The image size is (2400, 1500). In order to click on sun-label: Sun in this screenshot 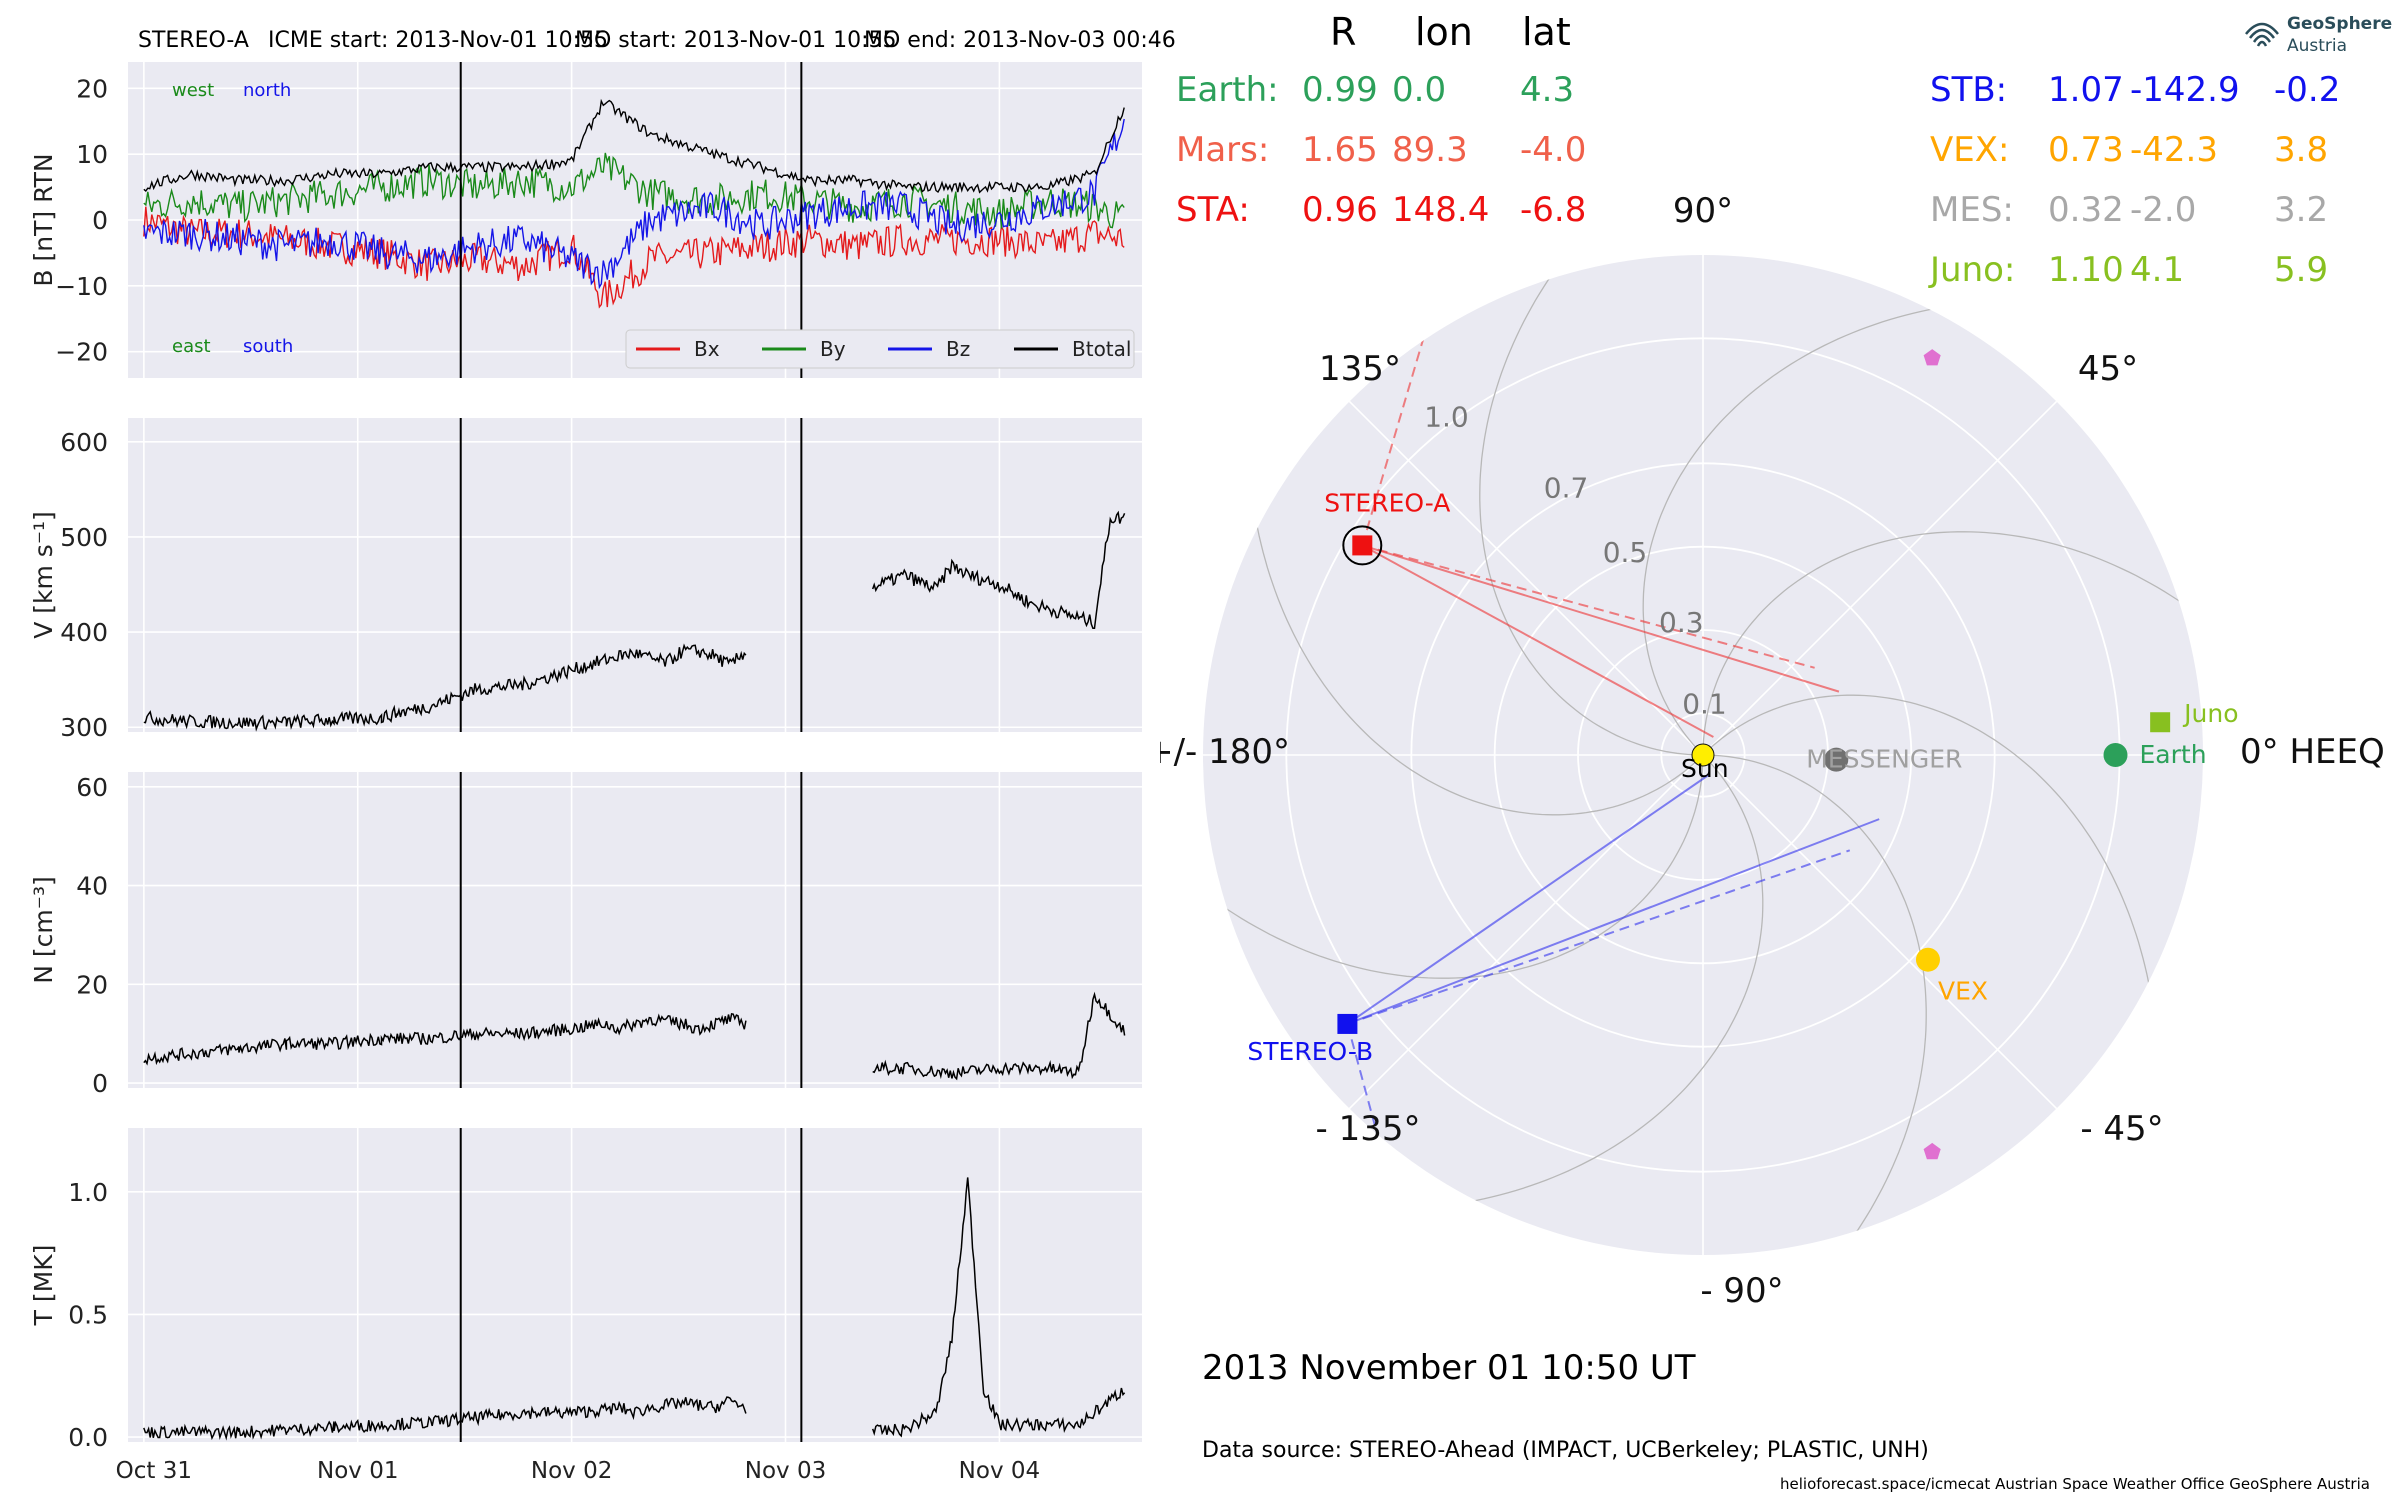, I will do `click(1705, 768)`.